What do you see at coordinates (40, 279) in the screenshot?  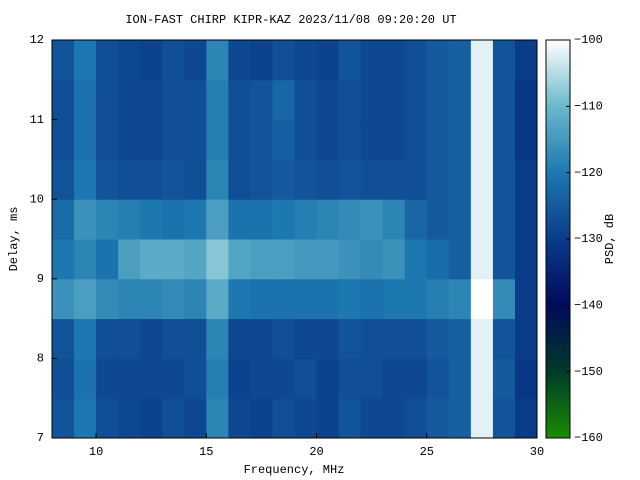 I see `y-tick-label: 9` at bounding box center [40, 279].